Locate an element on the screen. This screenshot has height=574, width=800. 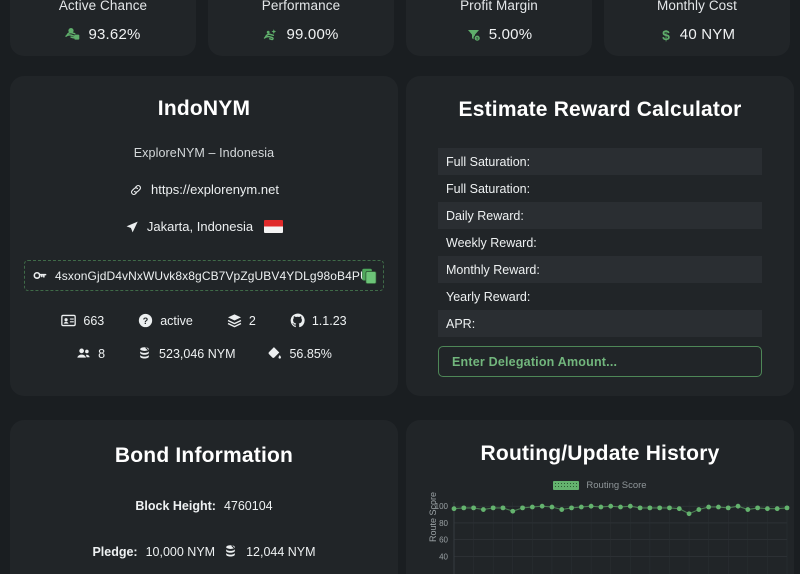
calc-row-label: Monthly Reward: is located at coordinates (493, 269).